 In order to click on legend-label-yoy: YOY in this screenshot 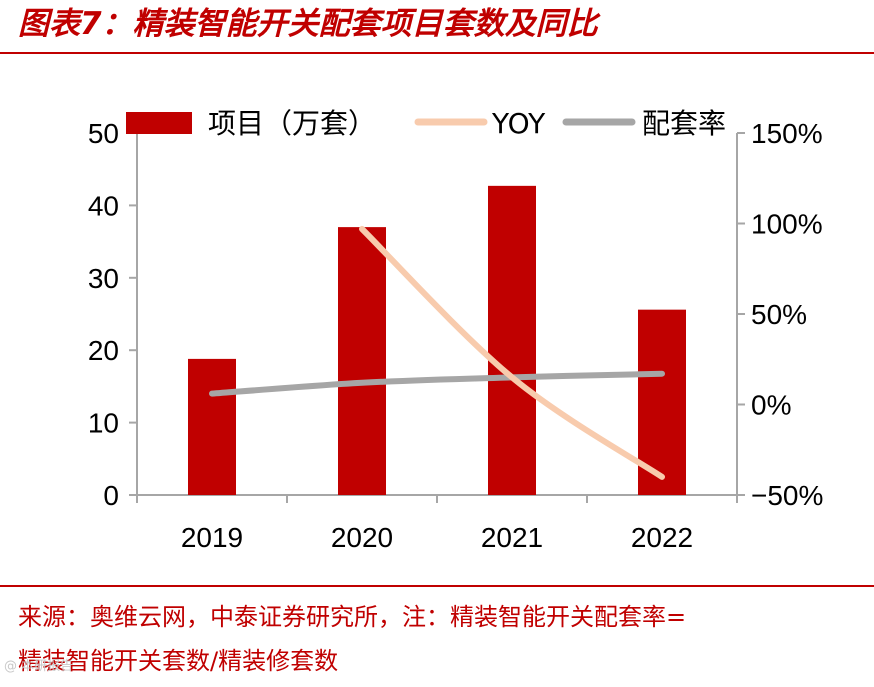, I will do `click(518, 123)`.